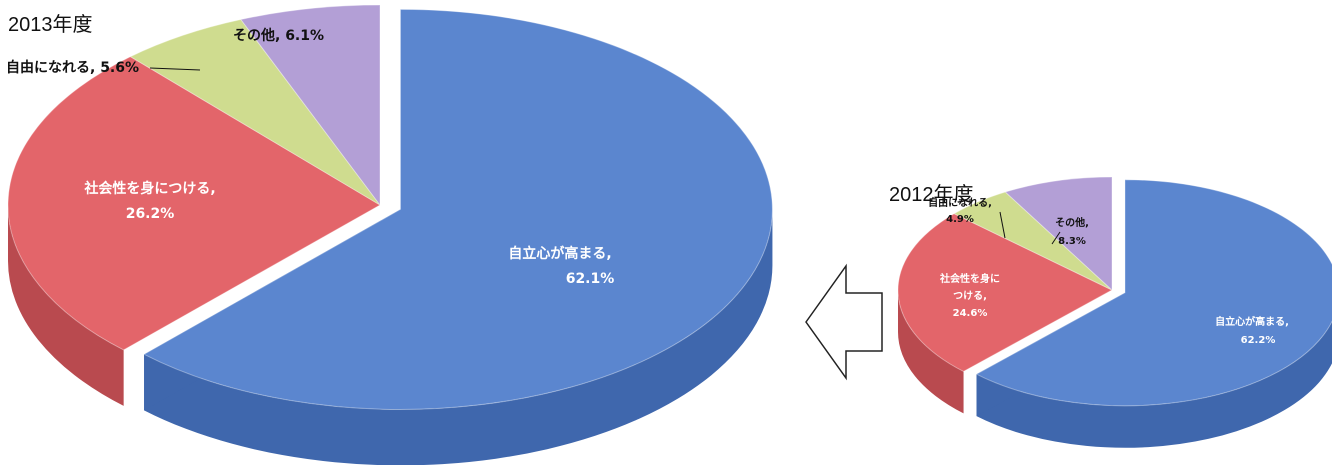 This screenshot has width=1332, height=465. What do you see at coordinates (970, 296) in the screenshot?
I see `slice-label-shakaisei-line2: つける,` at bounding box center [970, 296].